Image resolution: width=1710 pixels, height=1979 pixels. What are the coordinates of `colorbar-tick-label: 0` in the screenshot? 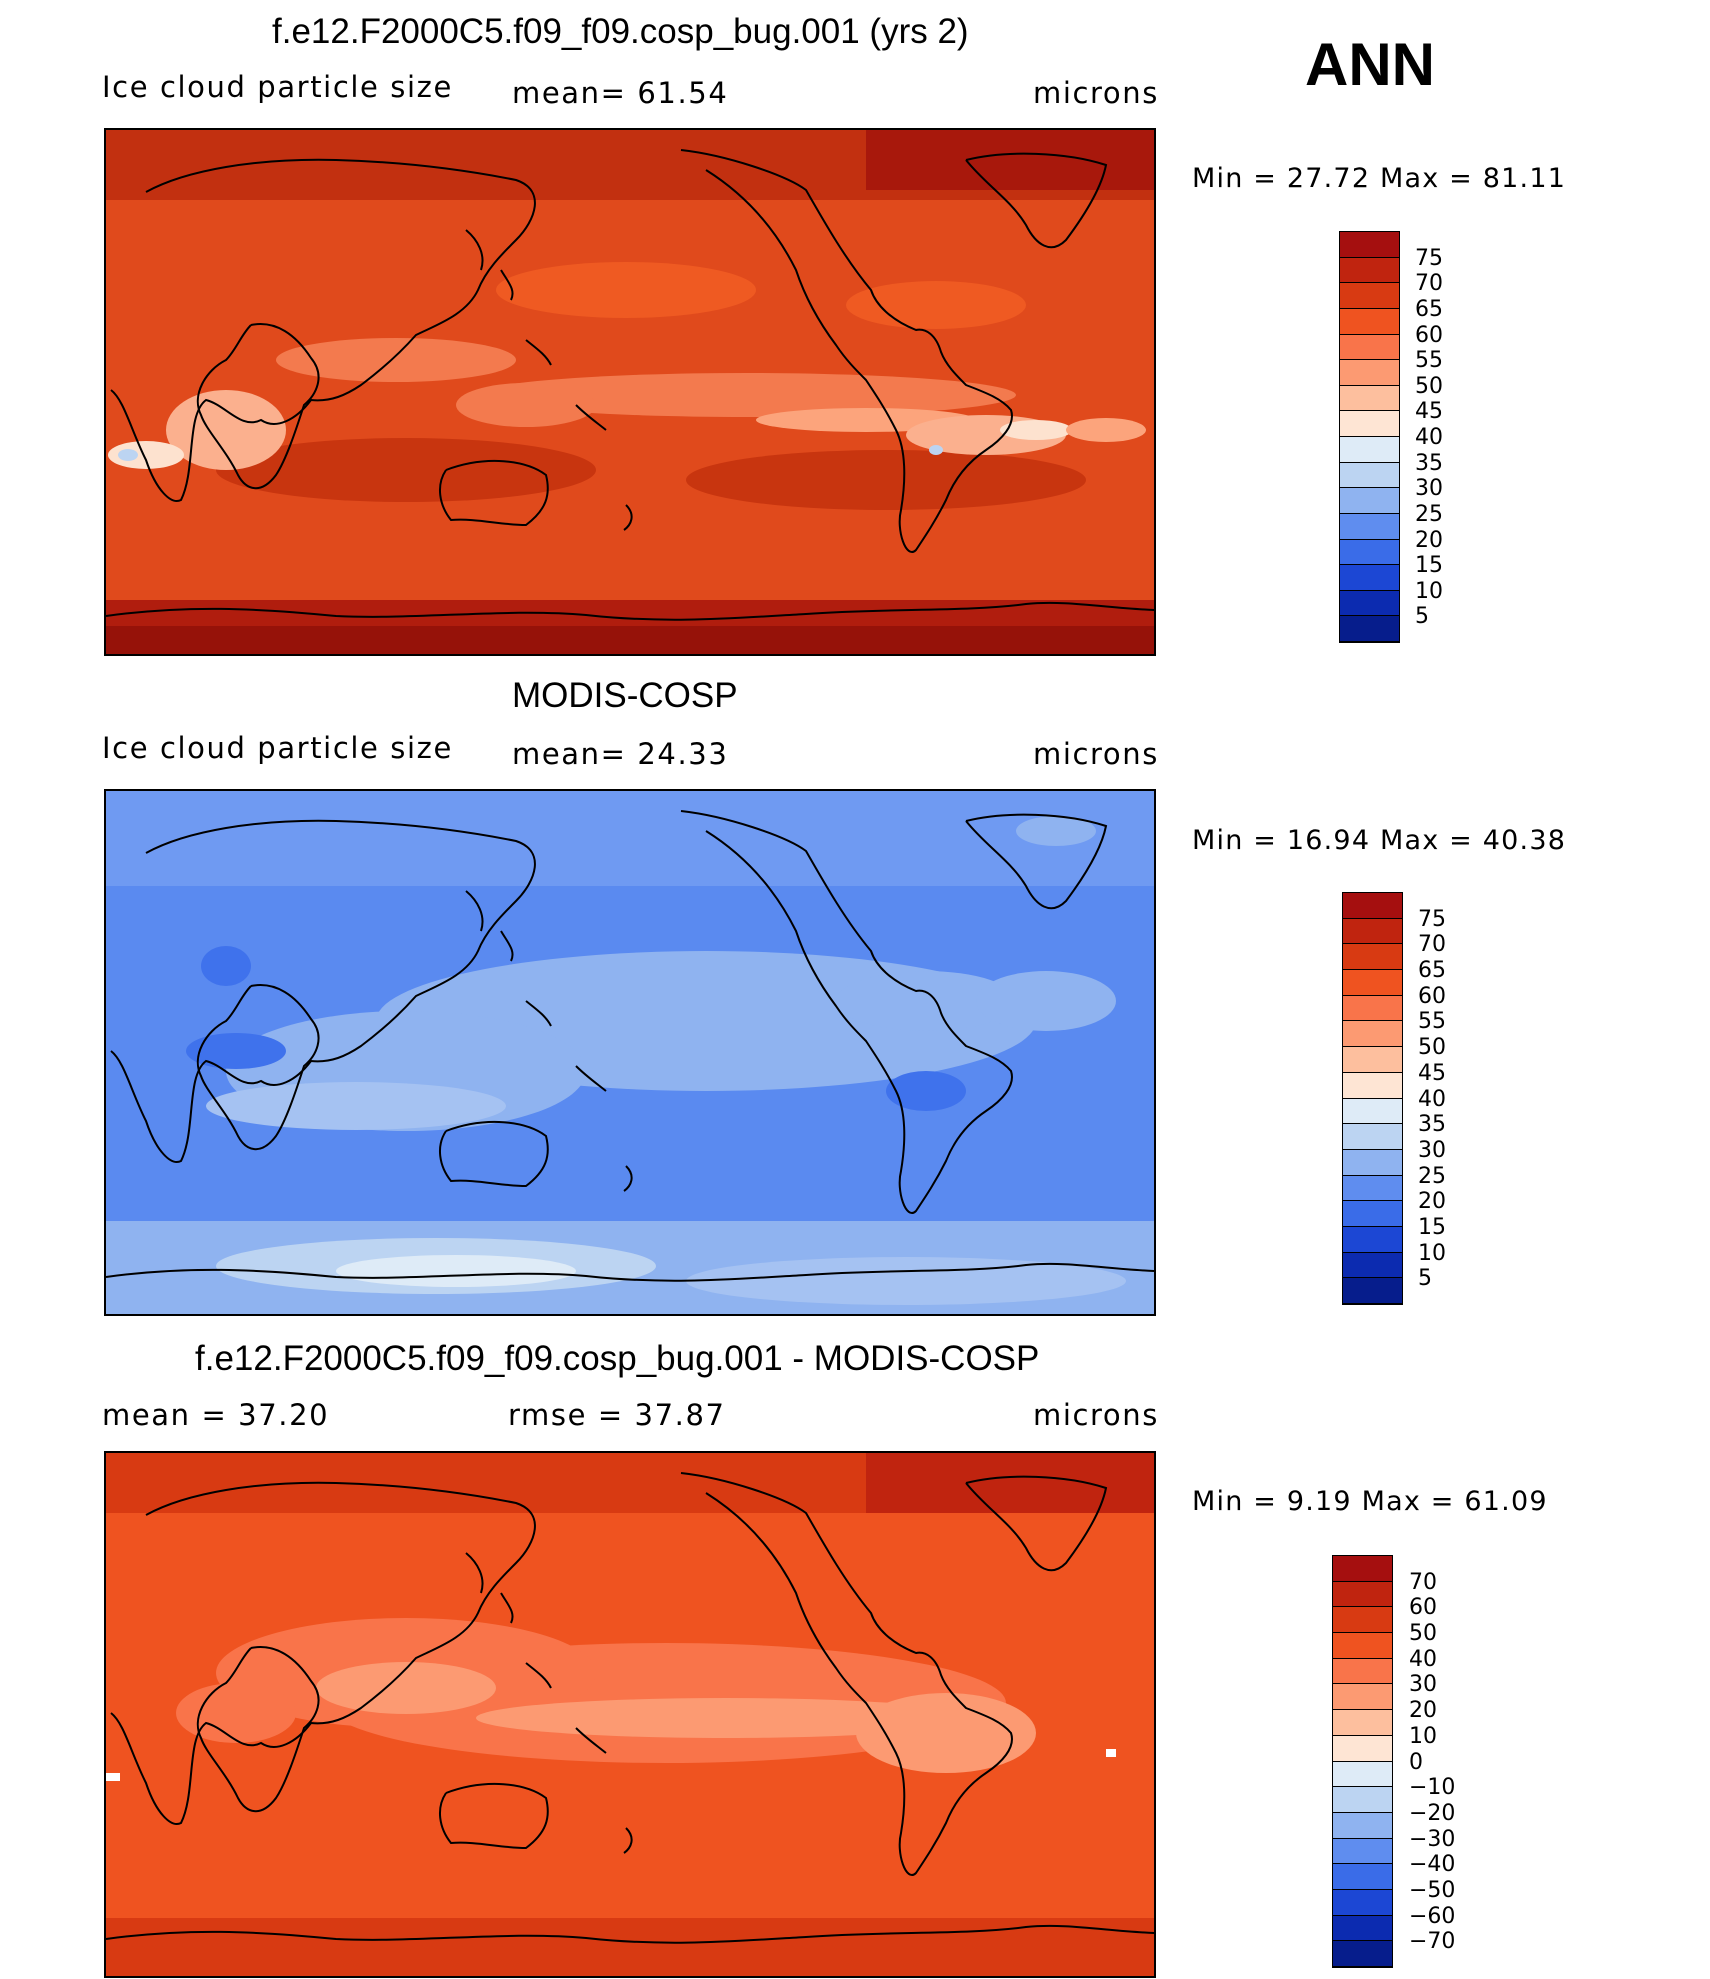 It's located at (1416, 1762).